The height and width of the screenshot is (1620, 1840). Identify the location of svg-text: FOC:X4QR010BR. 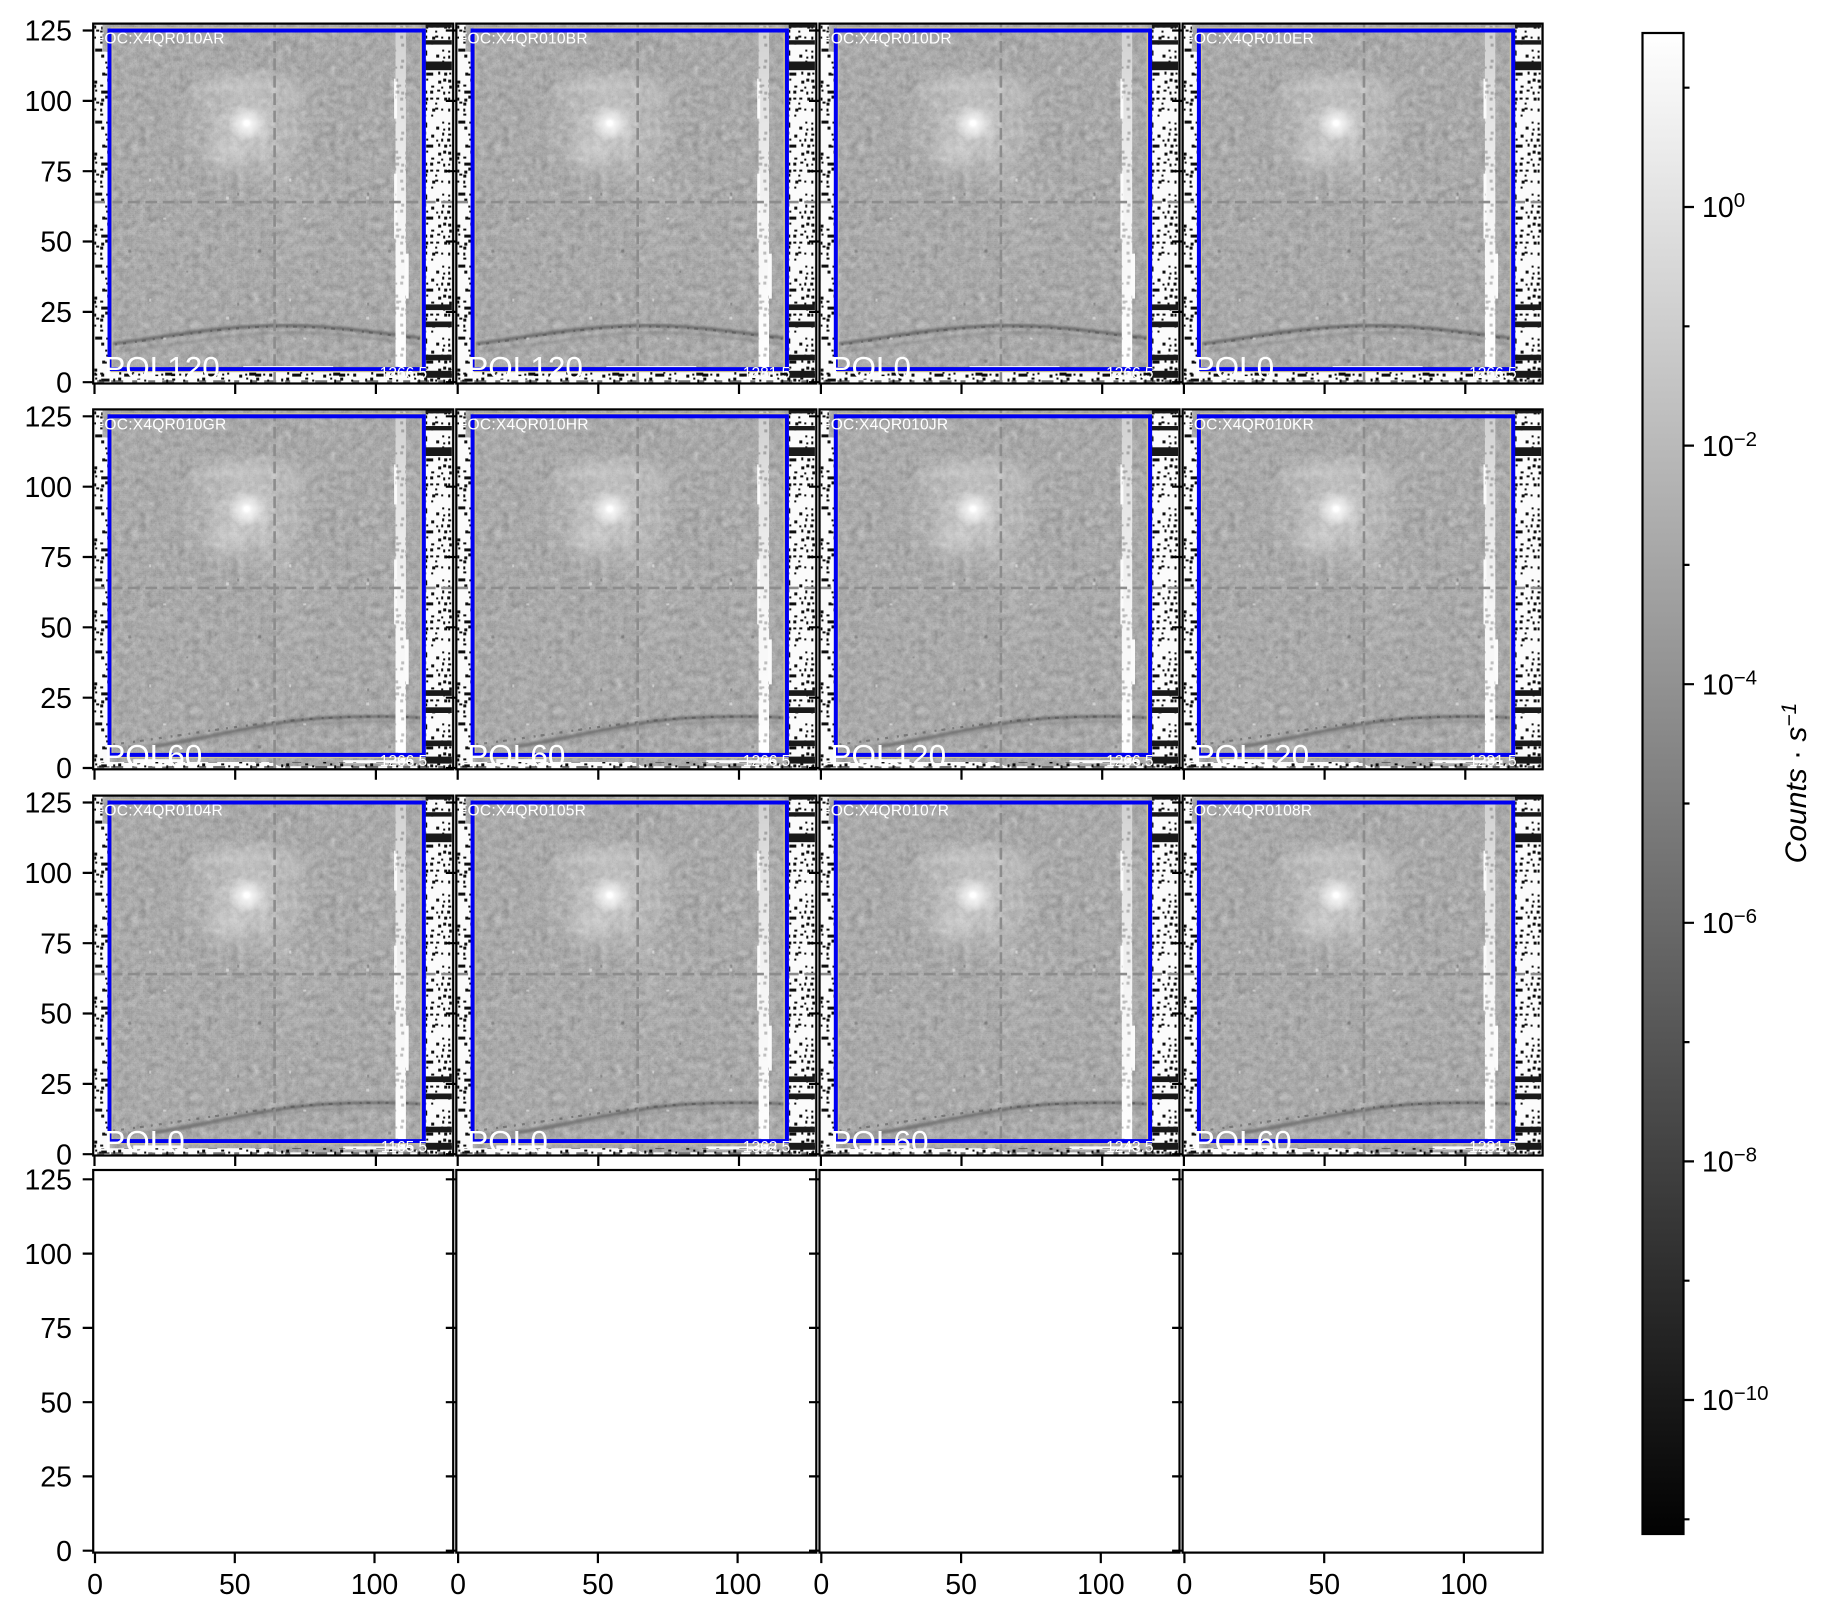
(523, 39).